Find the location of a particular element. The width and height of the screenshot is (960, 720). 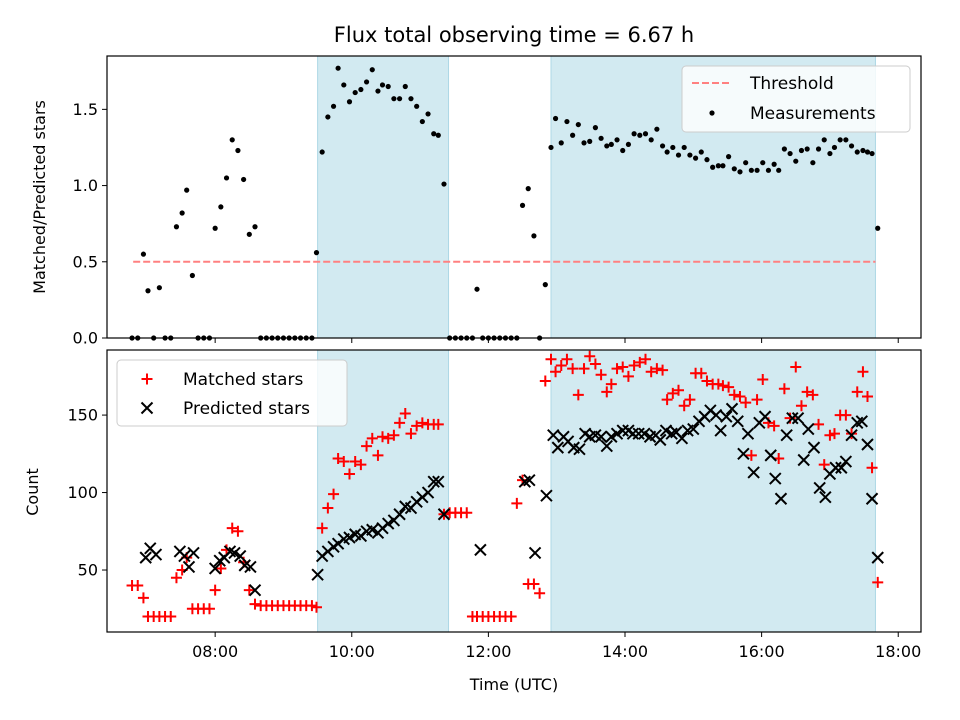

bottom-x-tick-label-3: 14:00 is located at coordinates (625, 651).